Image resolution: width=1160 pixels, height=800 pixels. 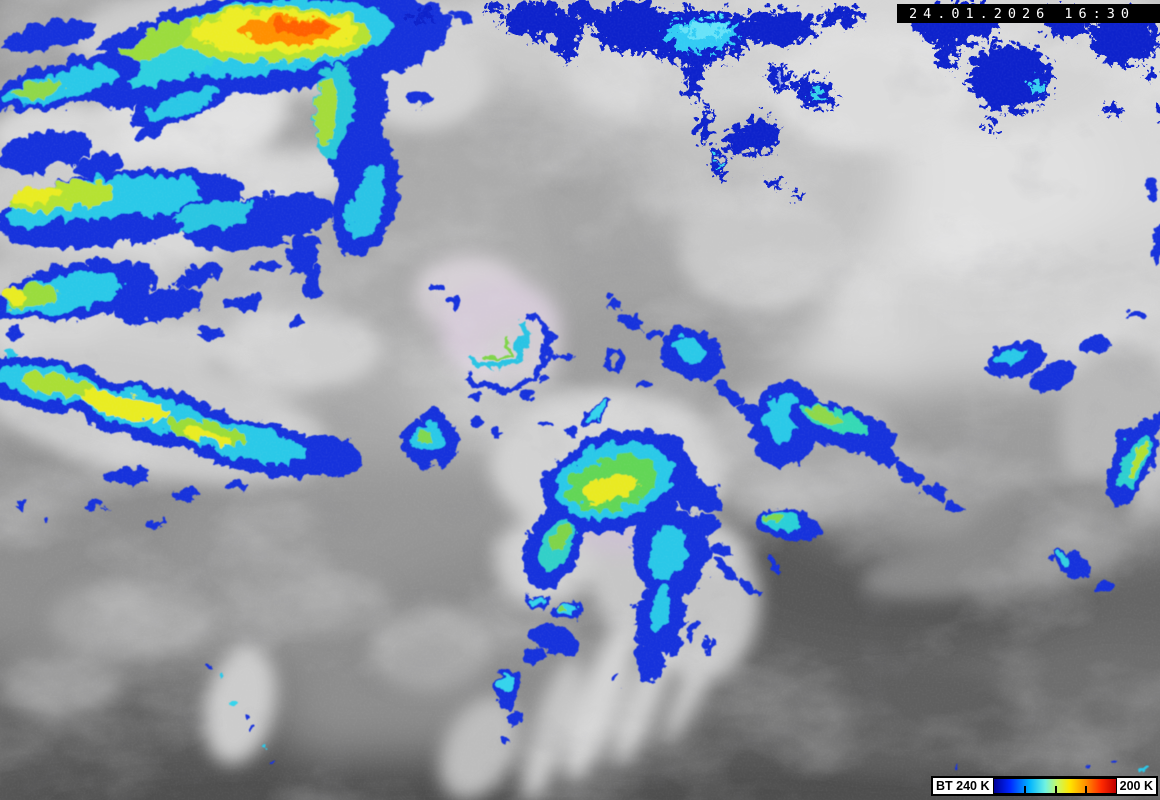 What do you see at coordinates (963, 785) in the screenshot?
I see `bt-legend-min-label: BT 240 K` at bounding box center [963, 785].